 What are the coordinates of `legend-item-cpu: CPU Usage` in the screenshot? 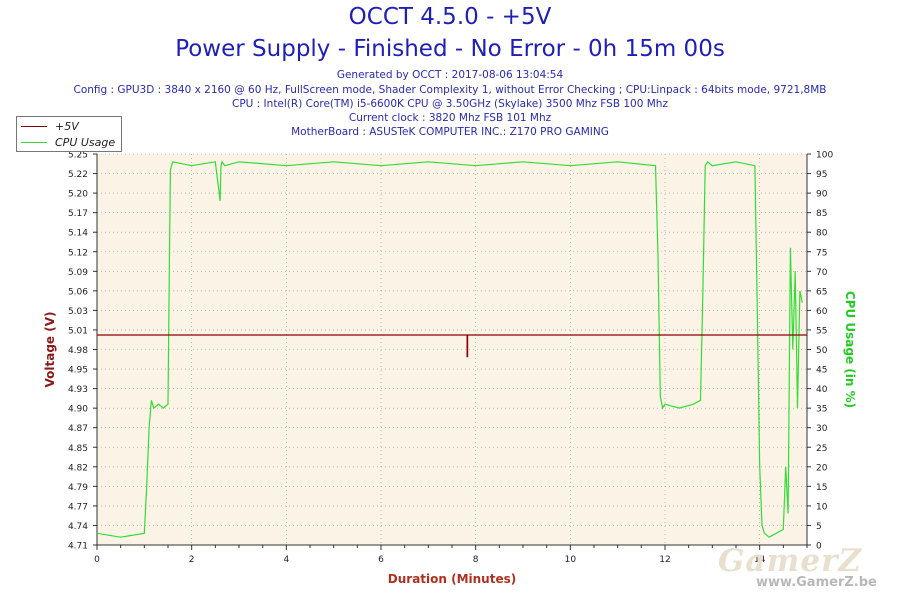 It's located at (68, 142).